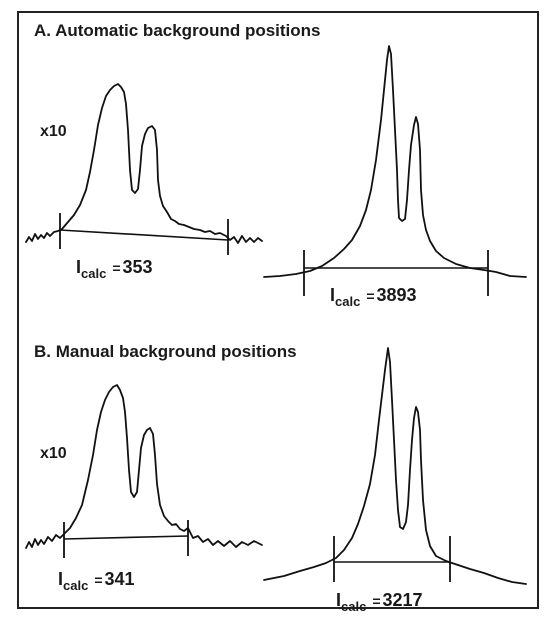 The image size is (551, 620). I want to click on calc-value: 353, so click(138, 267).